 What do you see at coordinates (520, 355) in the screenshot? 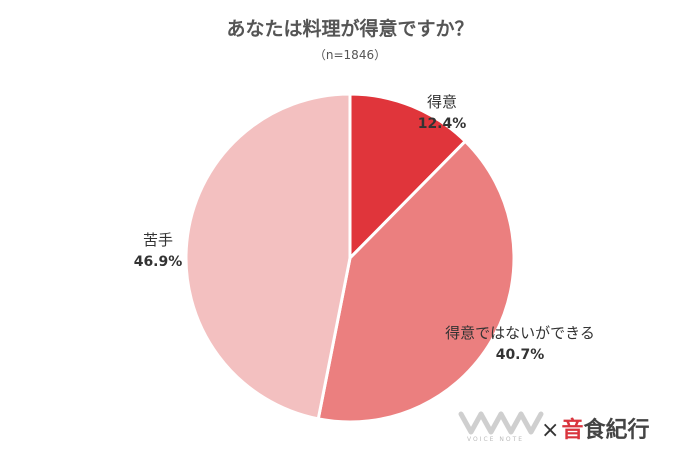
I see `slice-value-label: 40.7%` at bounding box center [520, 355].